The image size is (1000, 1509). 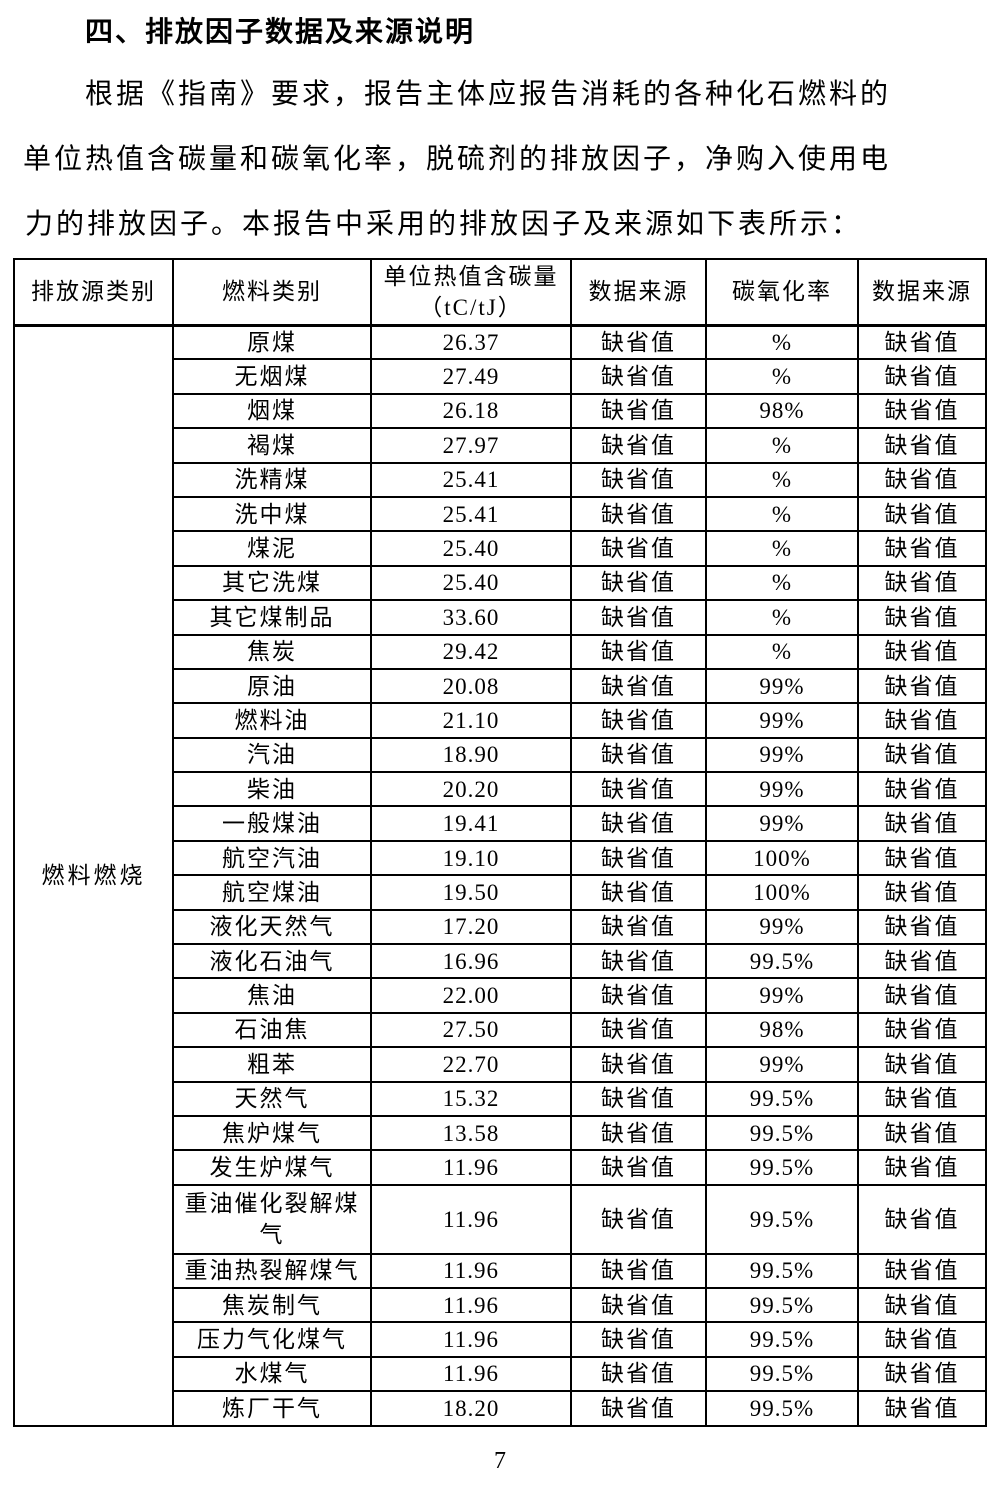 I want to click on cell-fuel: 液化天然气, so click(x=272, y=927).